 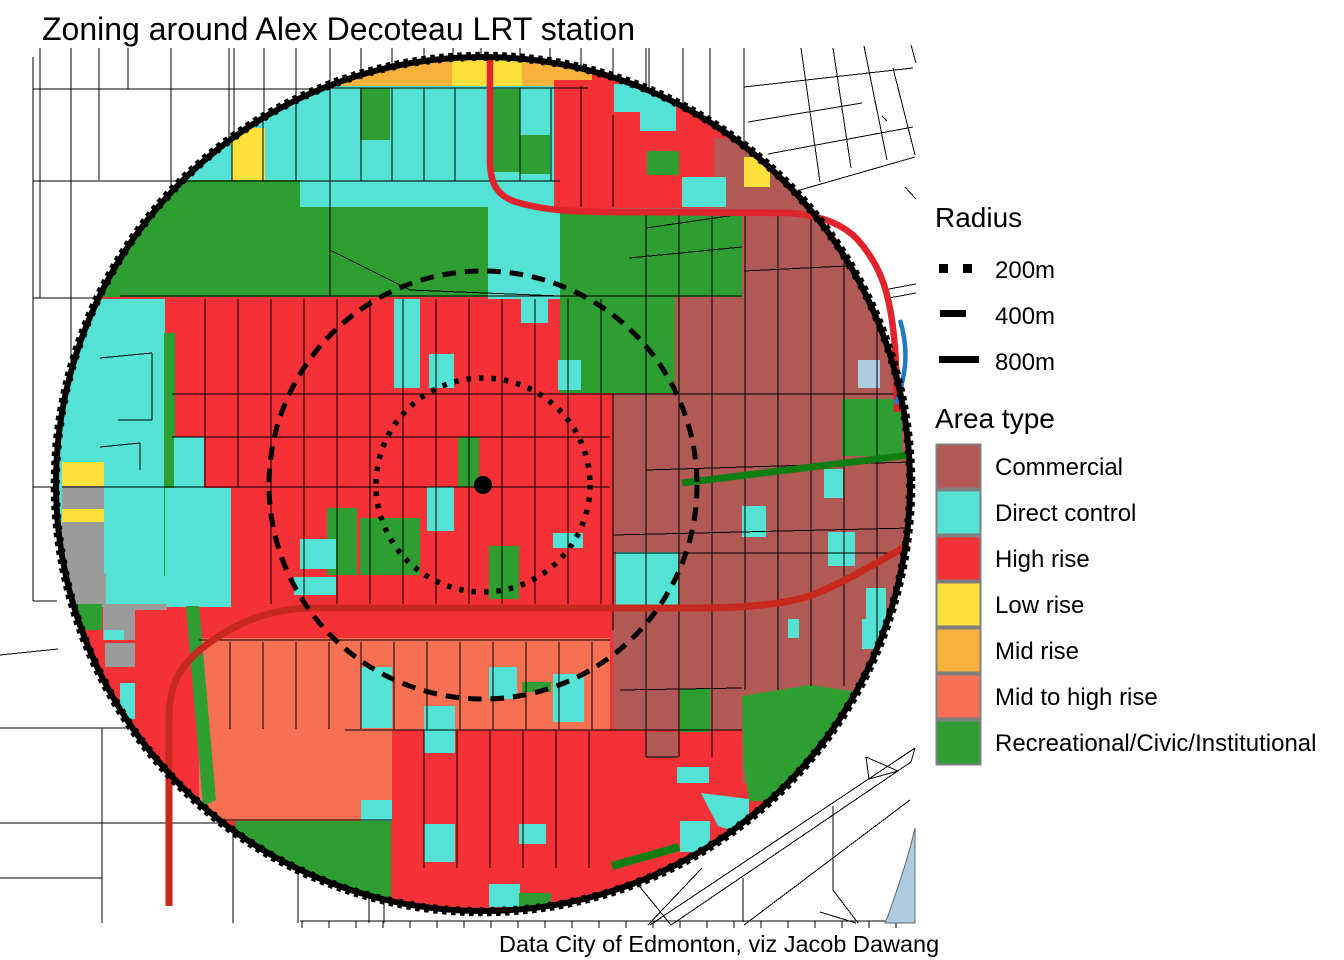 What do you see at coordinates (1025, 362) in the screenshot?
I see `svg-text: 800m` at bounding box center [1025, 362].